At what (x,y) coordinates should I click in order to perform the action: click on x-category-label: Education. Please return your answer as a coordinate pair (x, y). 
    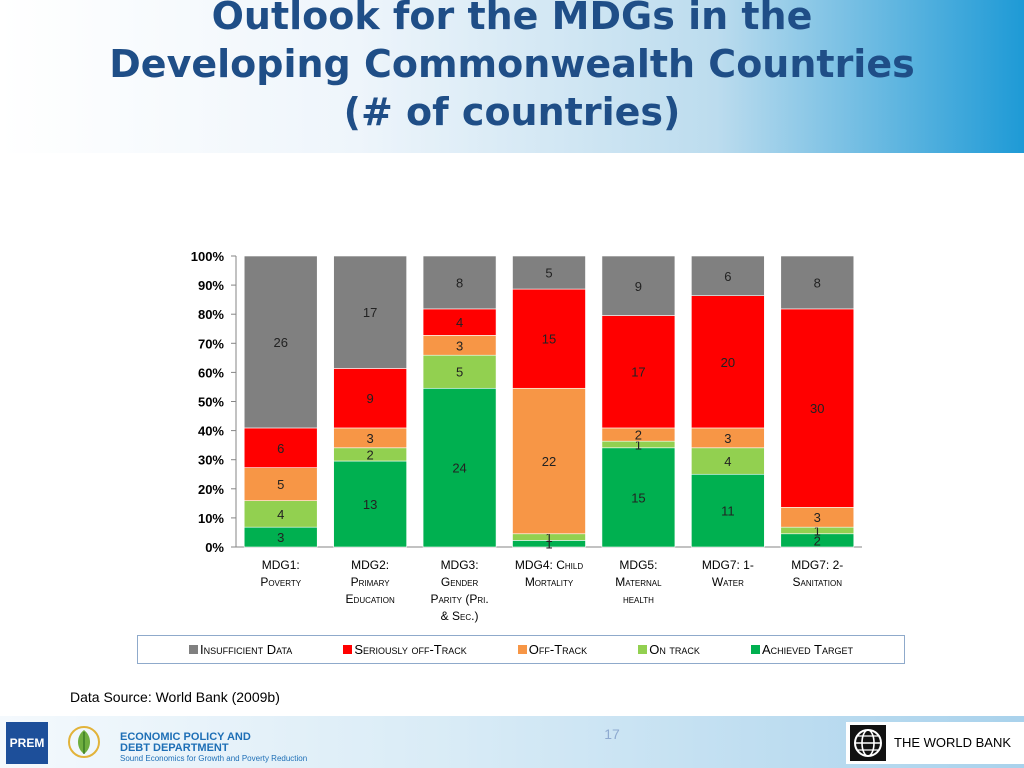
    Looking at the image, I should click on (370, 599).